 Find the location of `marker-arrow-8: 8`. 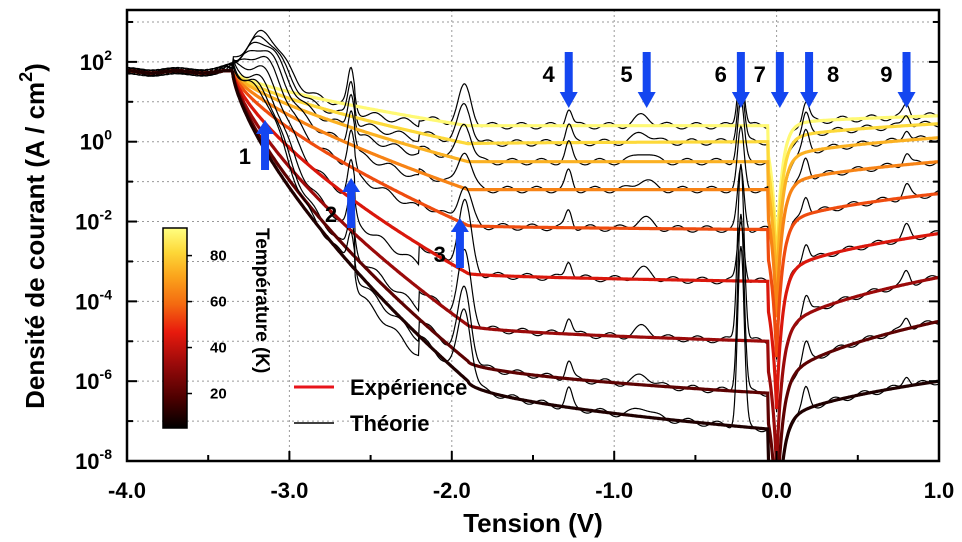

marker-arrow-8: 8 is located at coordinates (819, 80).